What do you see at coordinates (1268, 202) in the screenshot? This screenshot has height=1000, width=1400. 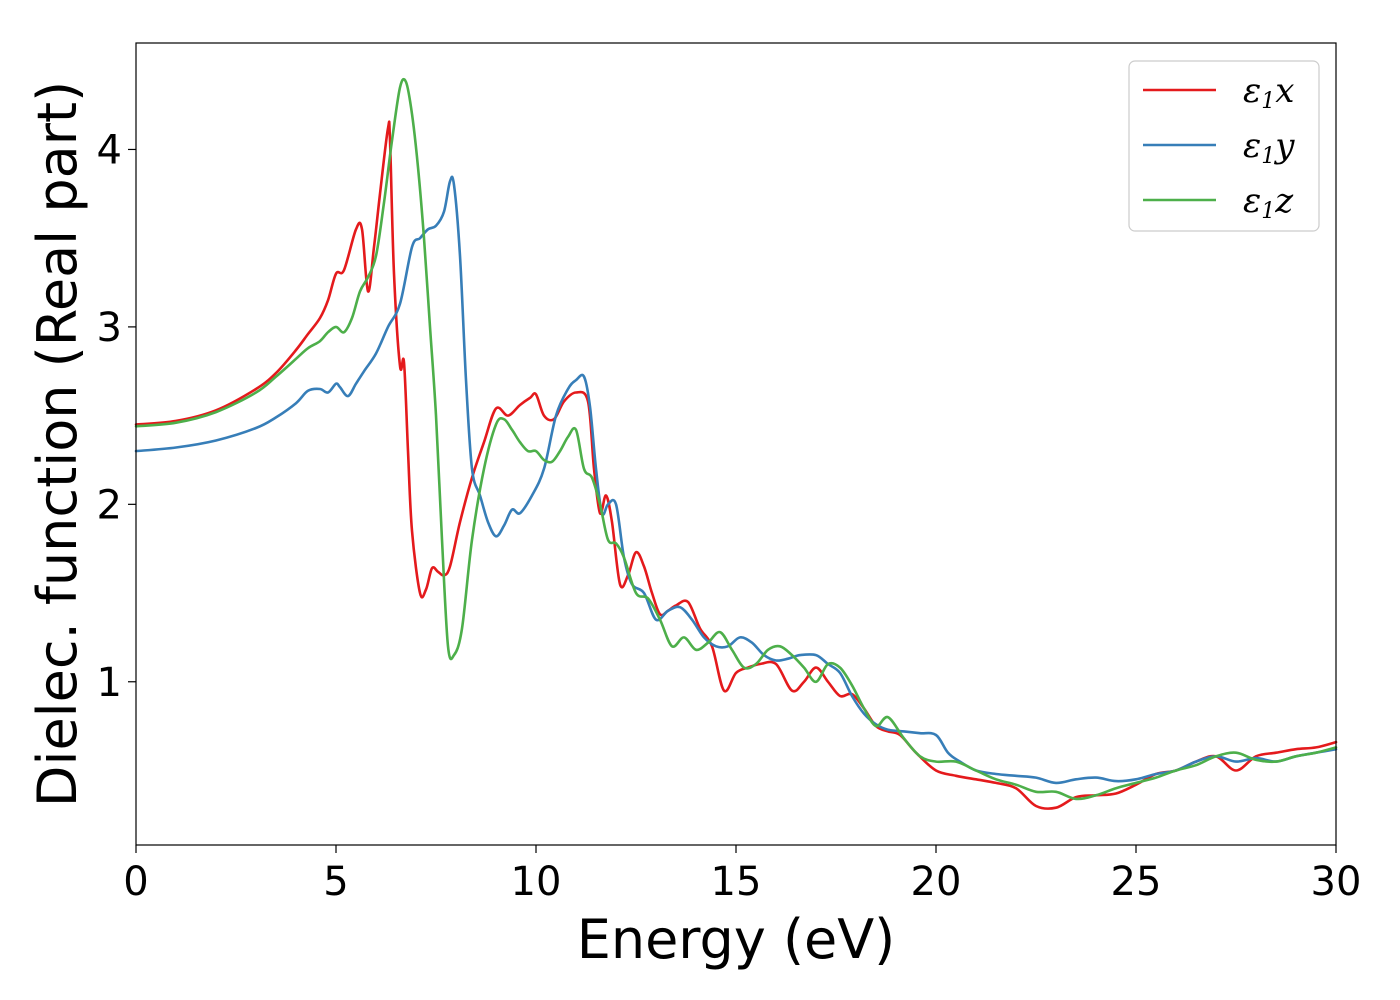 I see `legend-label-z: ε1z` at bounding box center [1268, 202].